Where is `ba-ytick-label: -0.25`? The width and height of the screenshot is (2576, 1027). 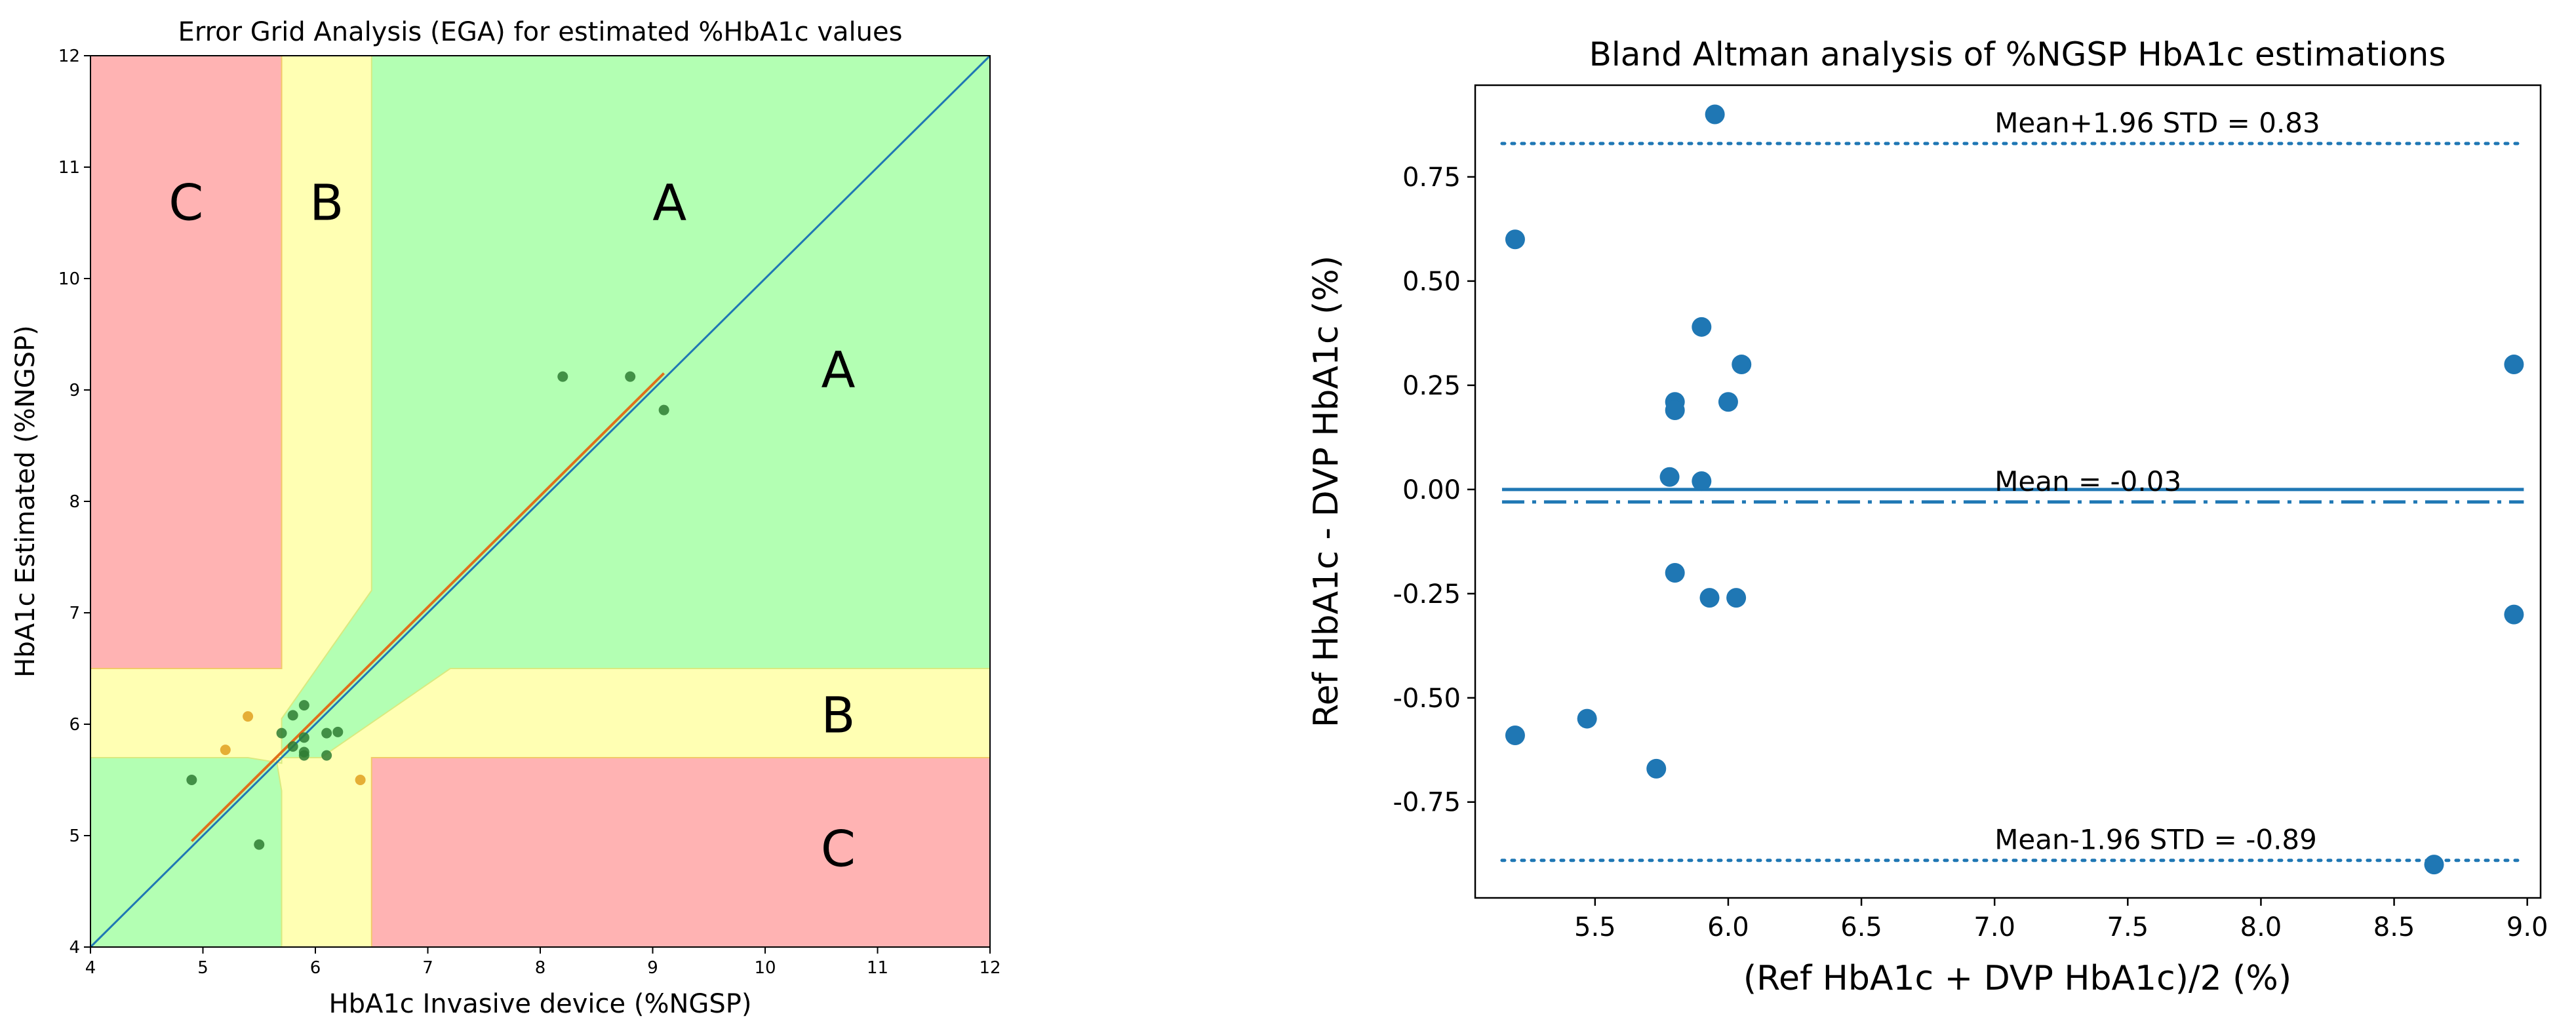 ba-ytick-label: -0.25 is located at coordinates (1427, 594).